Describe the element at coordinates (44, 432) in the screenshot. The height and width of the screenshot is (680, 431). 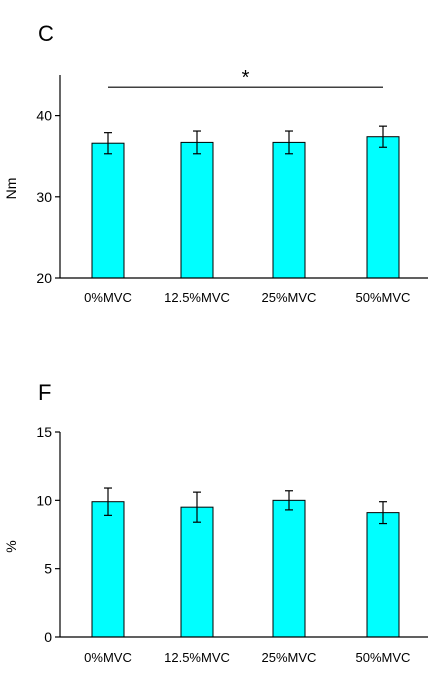
I see `y-tick-label: 15` at that location.